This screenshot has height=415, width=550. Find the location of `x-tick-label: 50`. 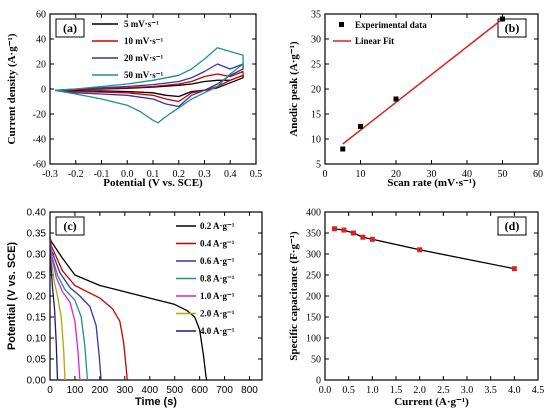

x-tick-label: 50 is located at coordinates (503, 174).